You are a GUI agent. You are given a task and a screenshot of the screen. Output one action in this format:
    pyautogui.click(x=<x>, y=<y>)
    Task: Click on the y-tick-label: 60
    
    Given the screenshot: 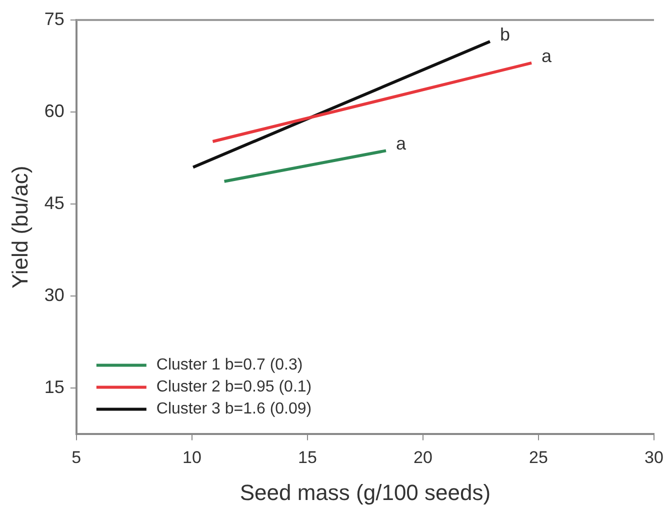 What is the action you would take?
    pyautogui.click(x=54, y=111)
    